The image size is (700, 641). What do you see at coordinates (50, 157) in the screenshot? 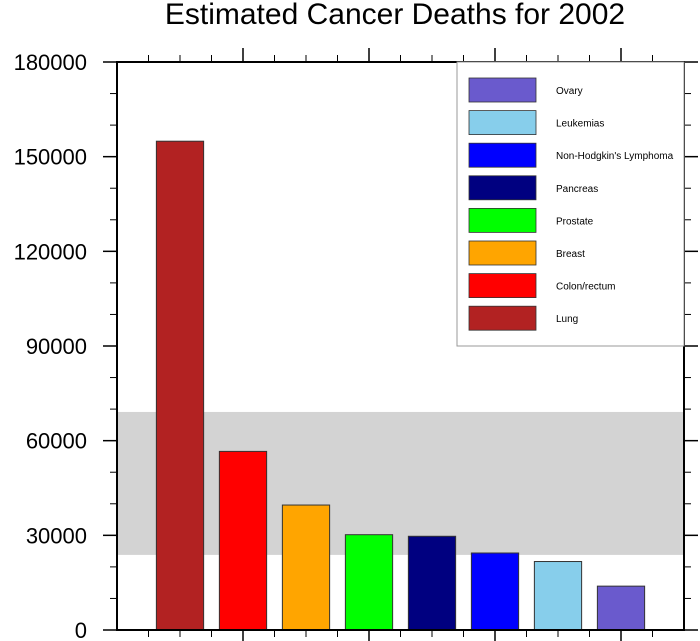
I see `y-tick-label: 150000` at bounding box center [50, 157].